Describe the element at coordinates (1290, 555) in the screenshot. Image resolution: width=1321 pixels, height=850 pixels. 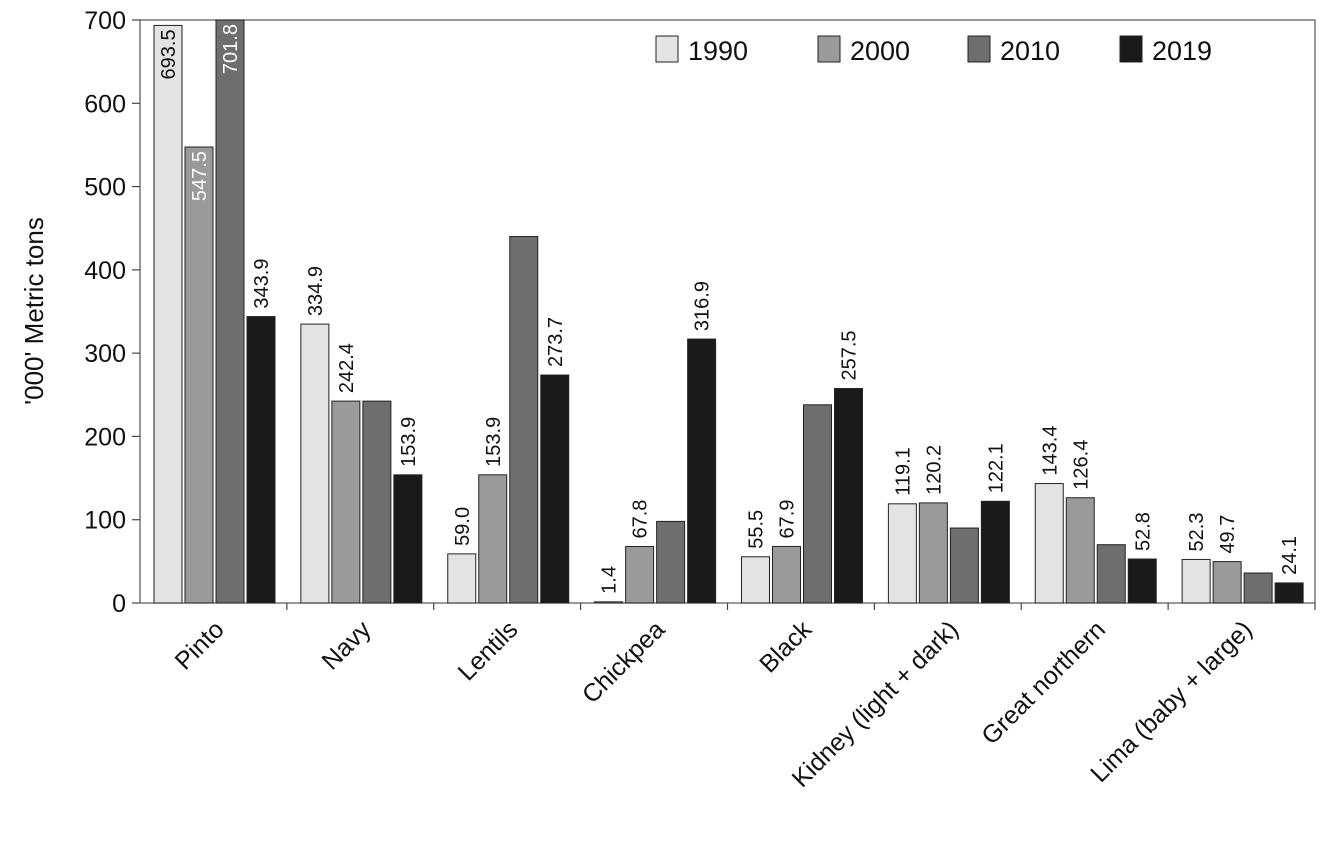
I see `data-label: 24.1` at that location.